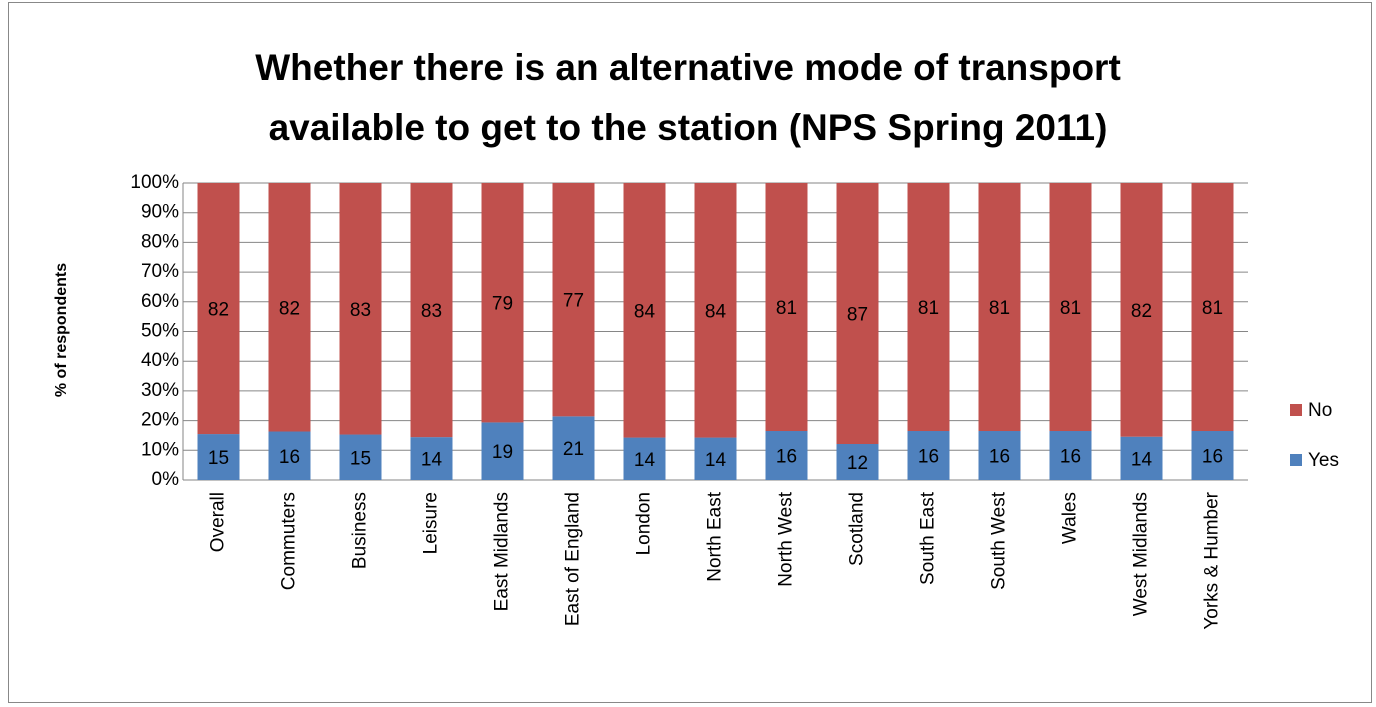  I want to click on x-tick-label: Business, so click(360, 530).